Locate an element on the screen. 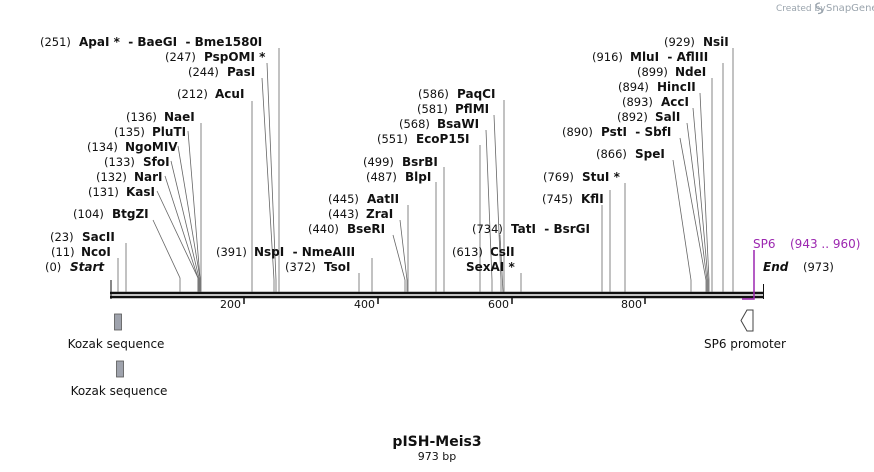  enzyme-label-tsoi: (372) TsoI is located at coordinates (317, 267).